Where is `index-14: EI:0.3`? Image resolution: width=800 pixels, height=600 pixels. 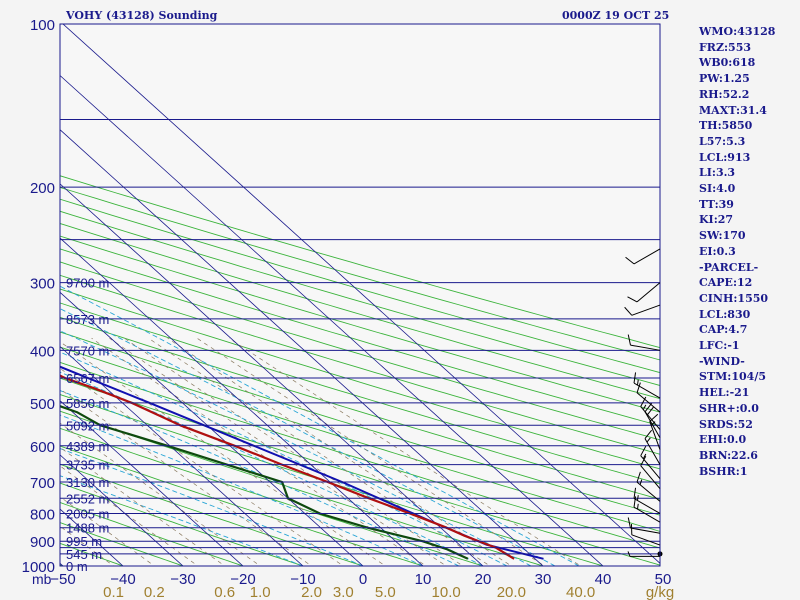
index-14: EI:0.3 is located at coordinates (717, 251).